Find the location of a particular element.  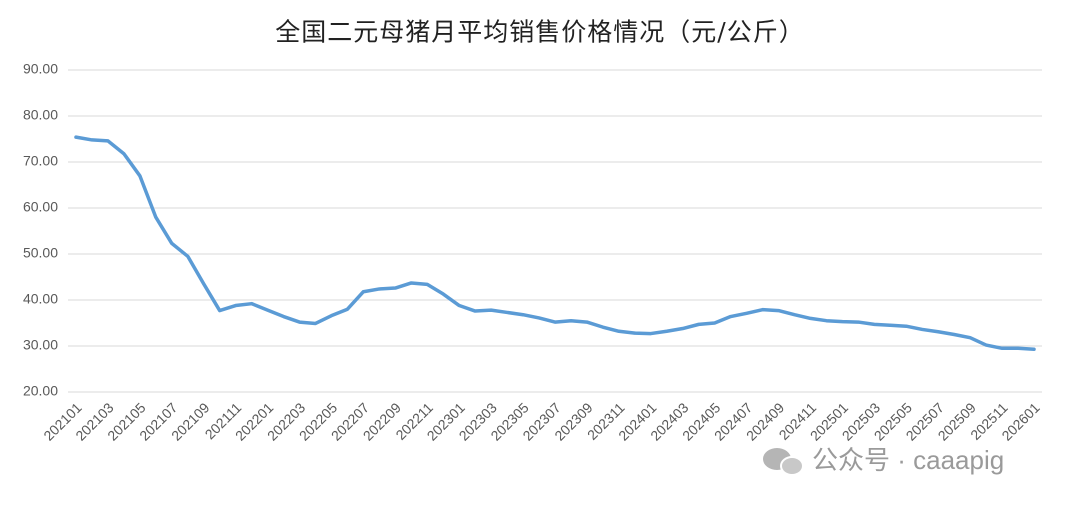

y-tick-label: 50.00 is located at coordinates (40, 253).